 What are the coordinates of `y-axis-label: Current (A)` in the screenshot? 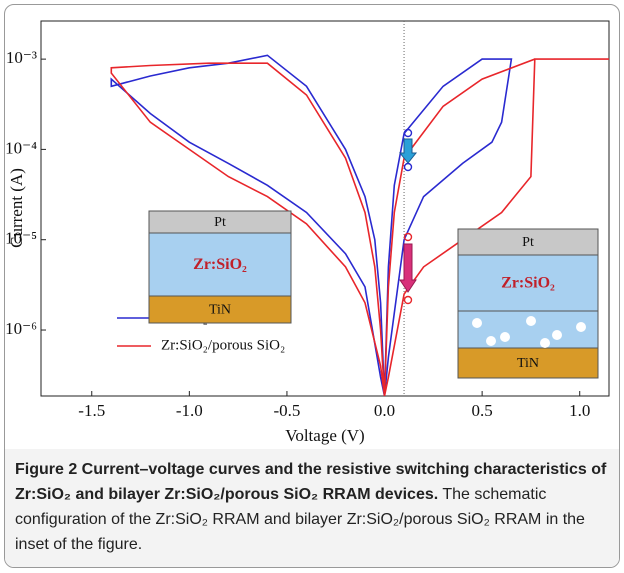 It's located at (16, 208).